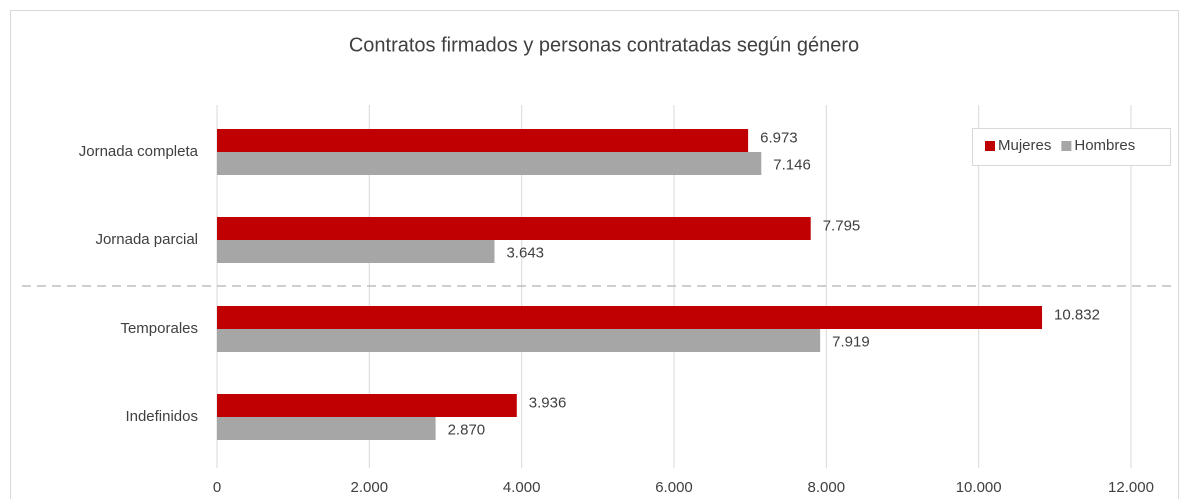 Image resolution: width=1189 pixels, height=499 pixels. Describe the element at coordinates (1077, 314) in the screenshot. I see `data-label: 10.832` at that location.